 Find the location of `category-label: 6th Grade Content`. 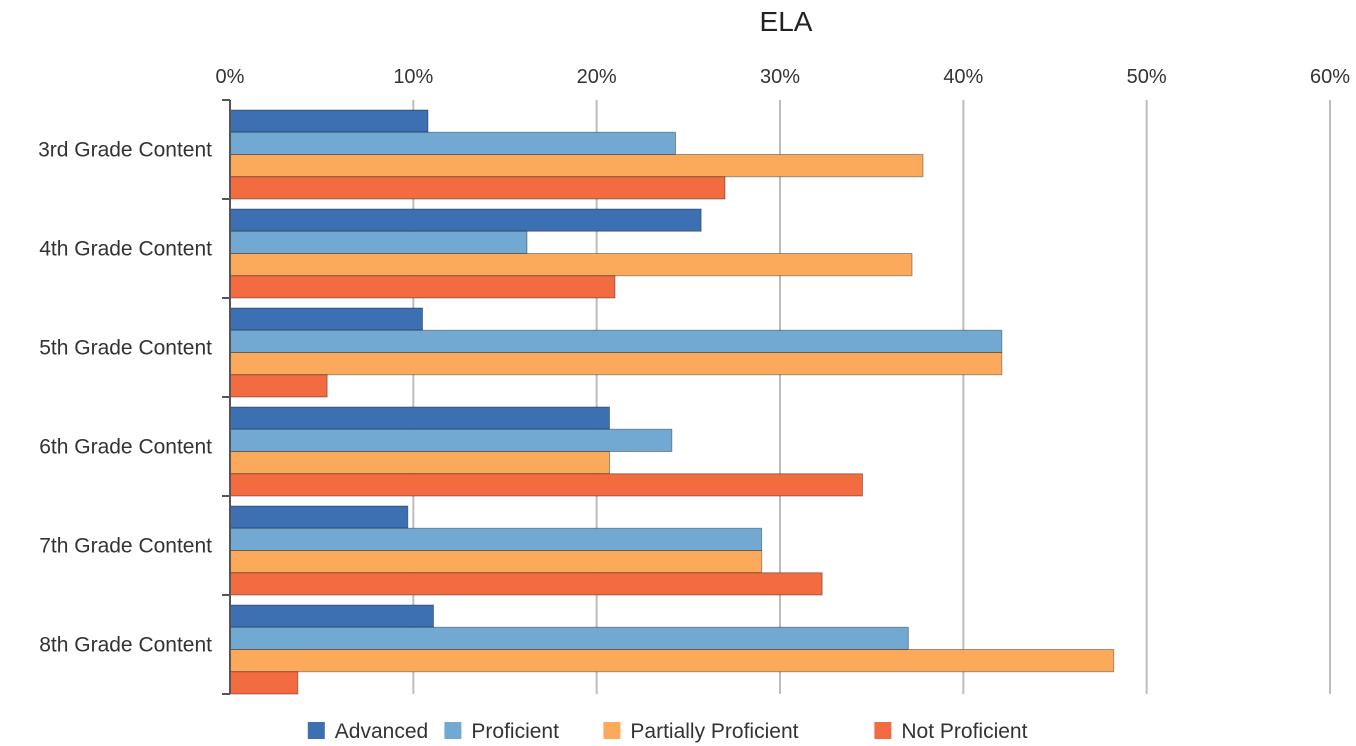

category-label: 6th Grade Content is located at coordinates (125, 447).